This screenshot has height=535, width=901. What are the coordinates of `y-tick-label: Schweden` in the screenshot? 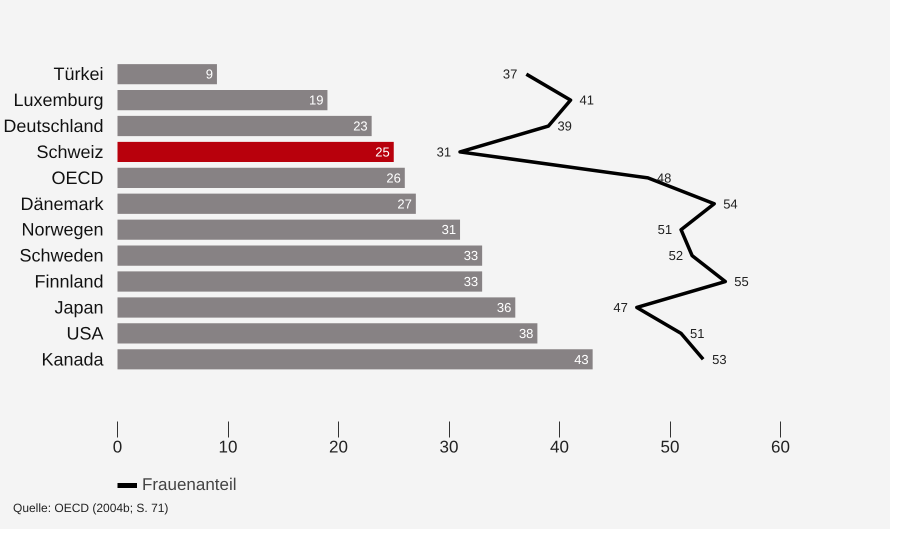 It's located at (61, 256).